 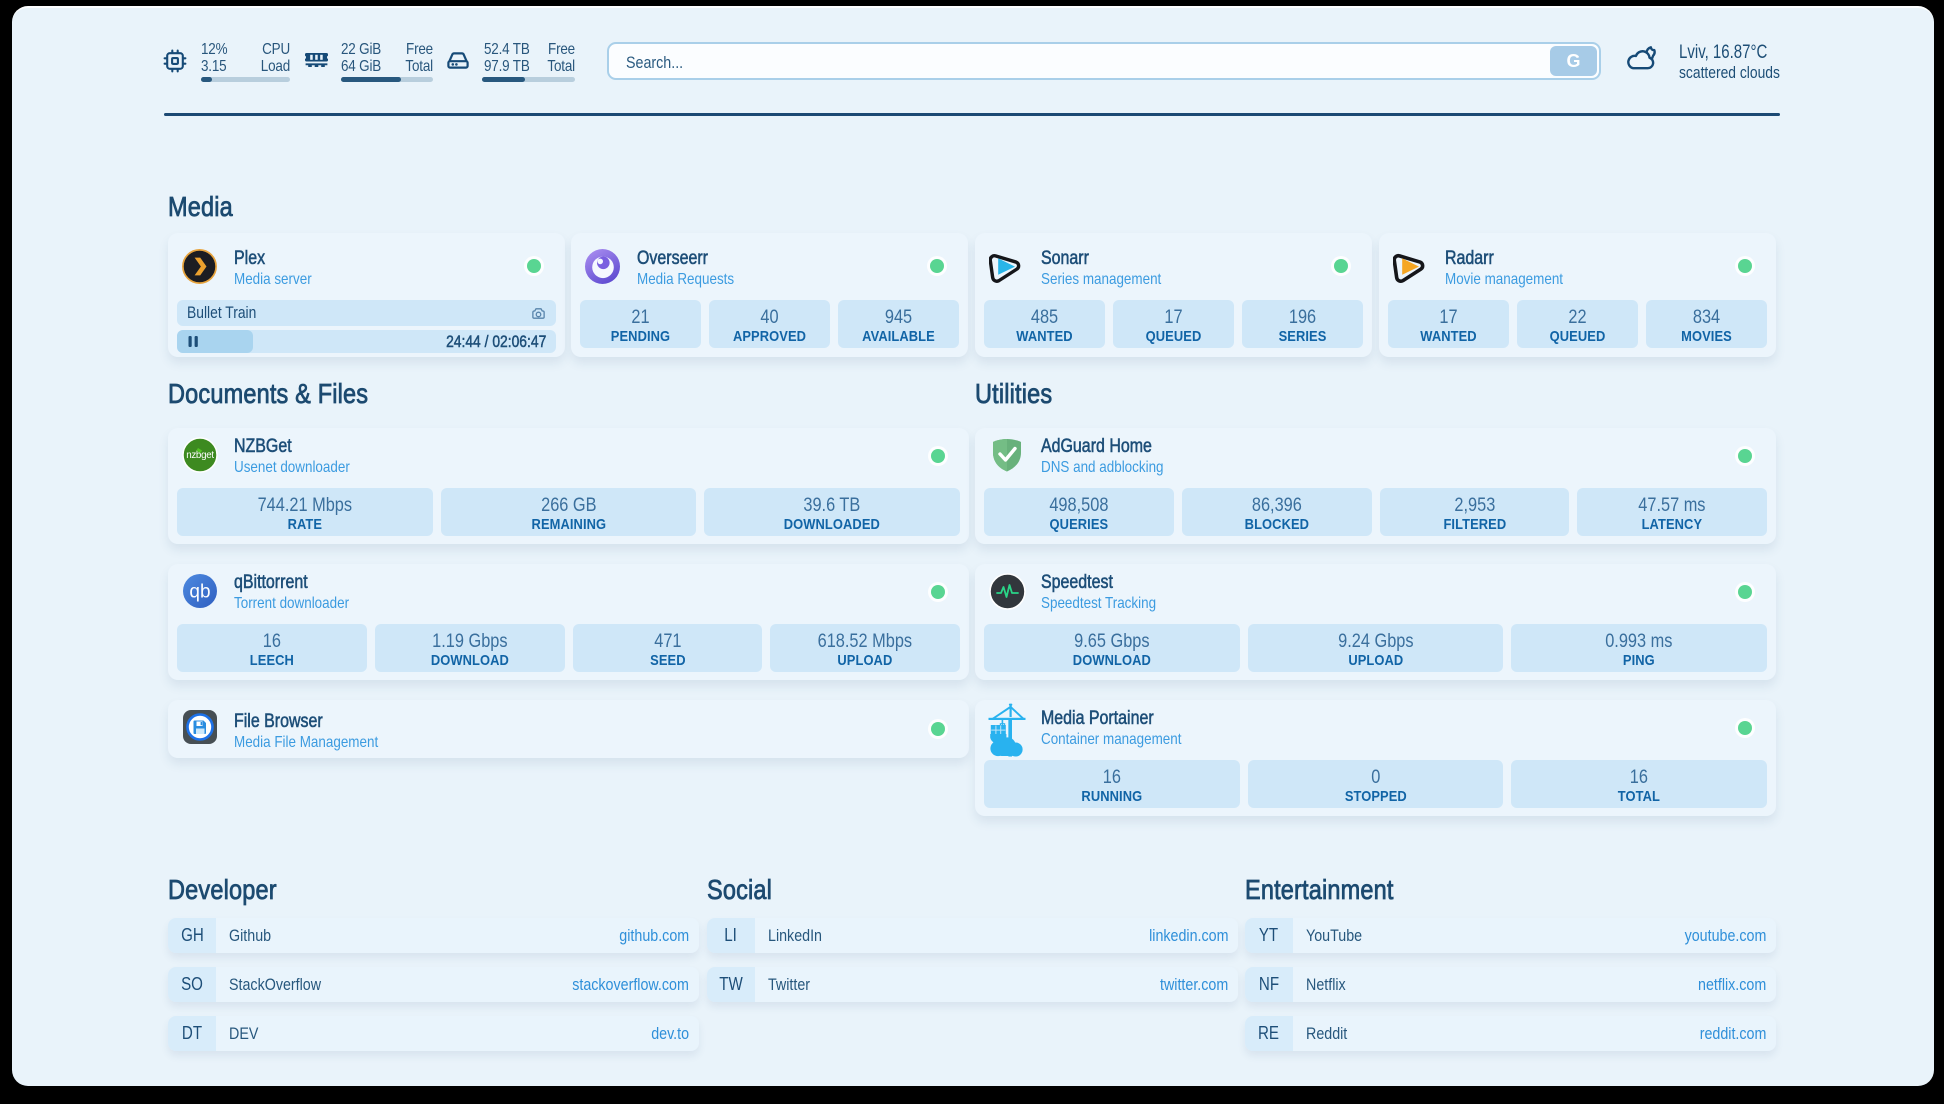 What do you see at coordinates (199, 592) in the screenshot?
I see `svg-text: qb` at bounding box center [199, 592].